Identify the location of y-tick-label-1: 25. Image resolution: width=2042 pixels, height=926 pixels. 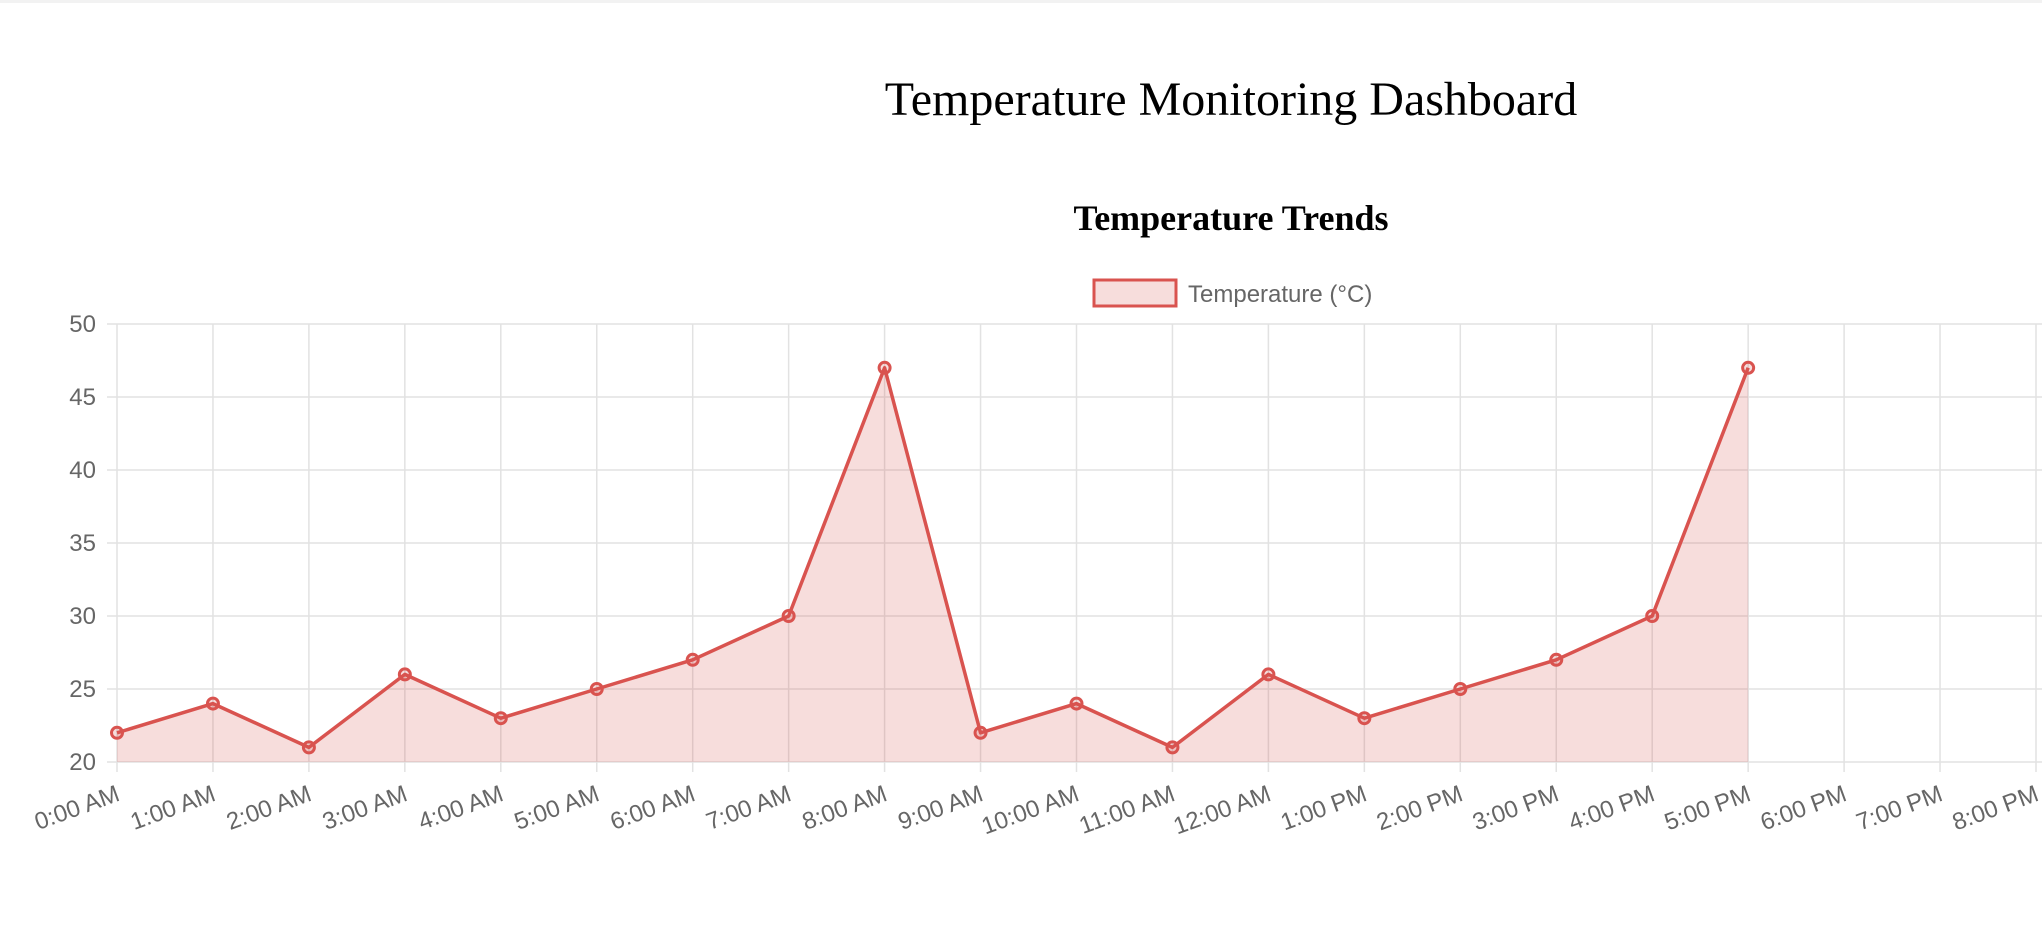
(82, 689).